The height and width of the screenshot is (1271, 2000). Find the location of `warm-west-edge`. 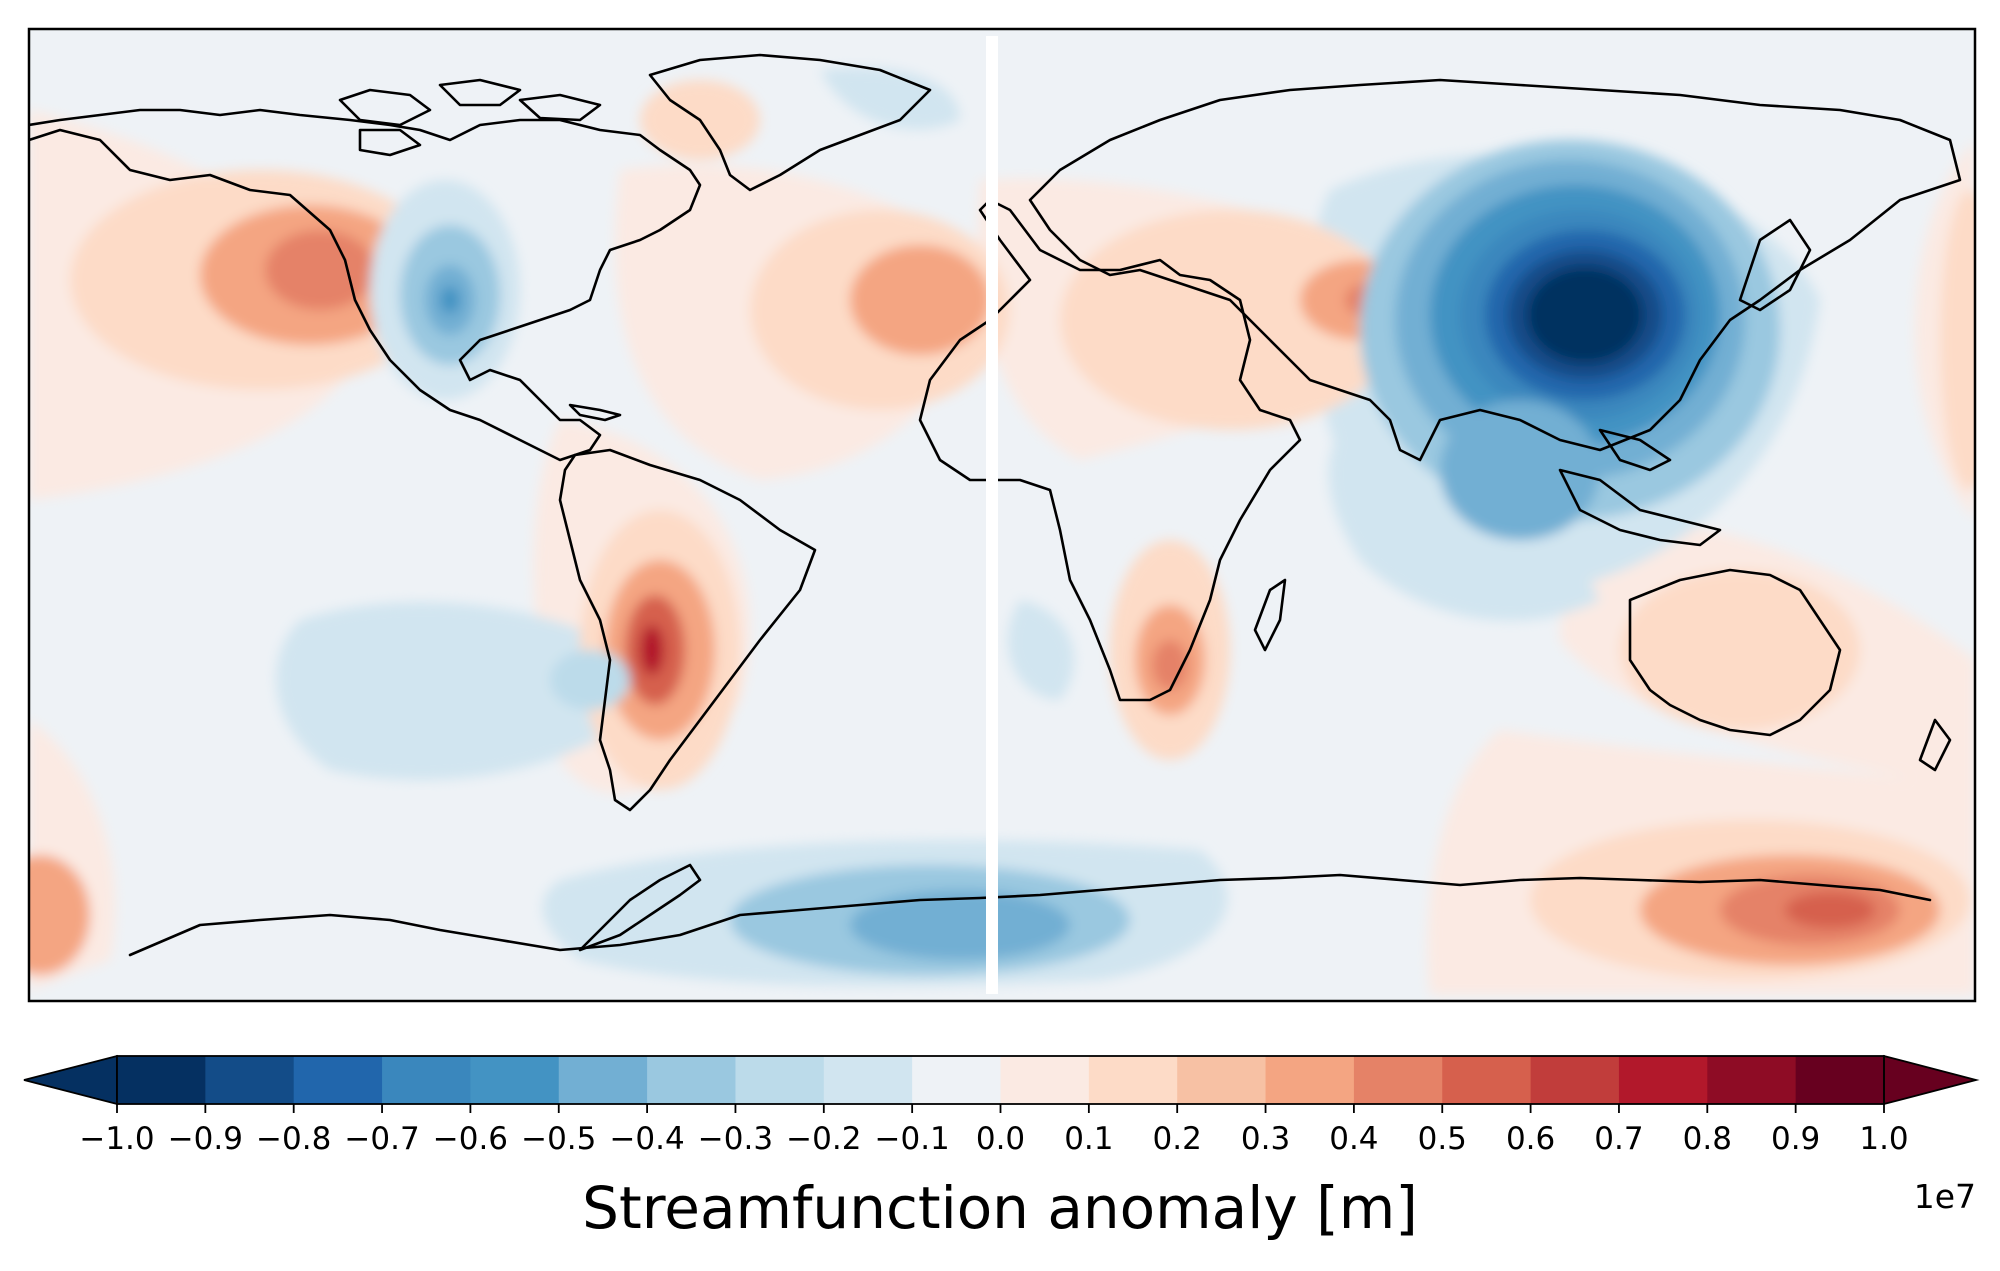

warm-west-edge is located at coordinates (59, 915).